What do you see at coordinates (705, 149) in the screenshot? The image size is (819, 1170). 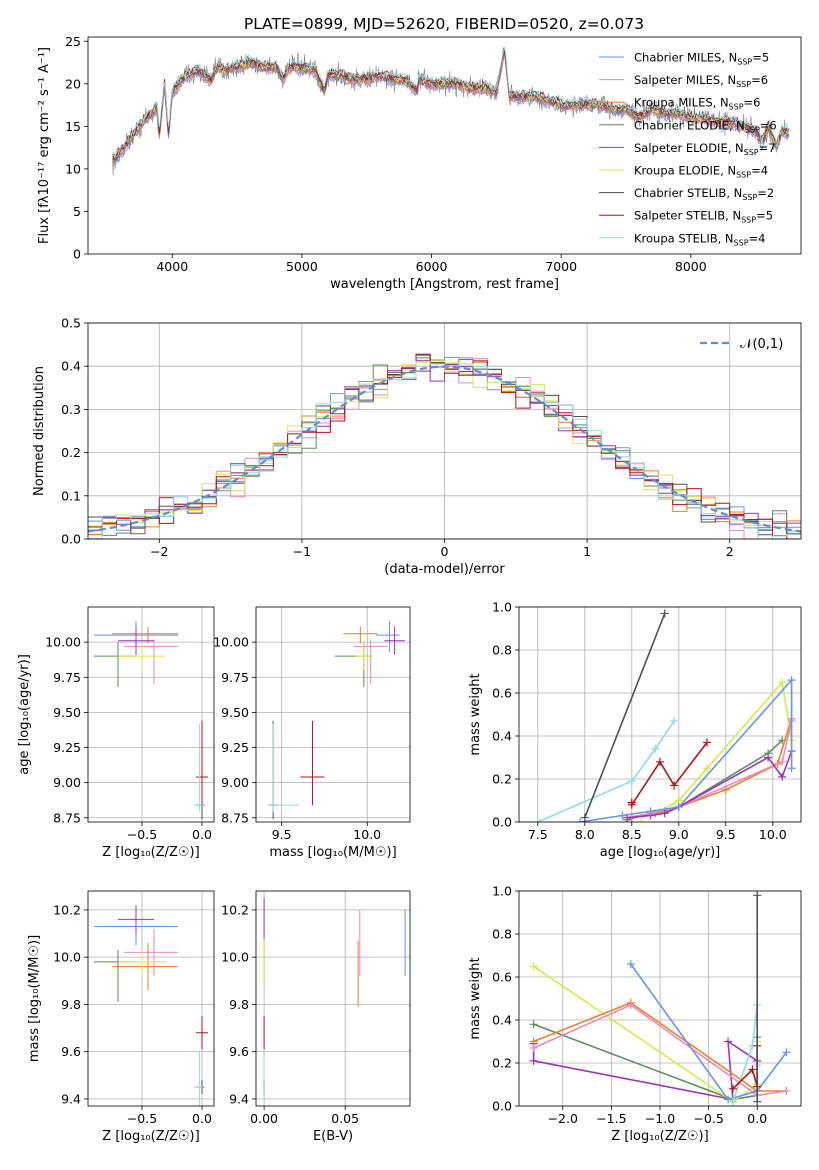 I see `legend-entry: Salpeter ELODIE, NSSP=7` at bounding box center [705, 149].